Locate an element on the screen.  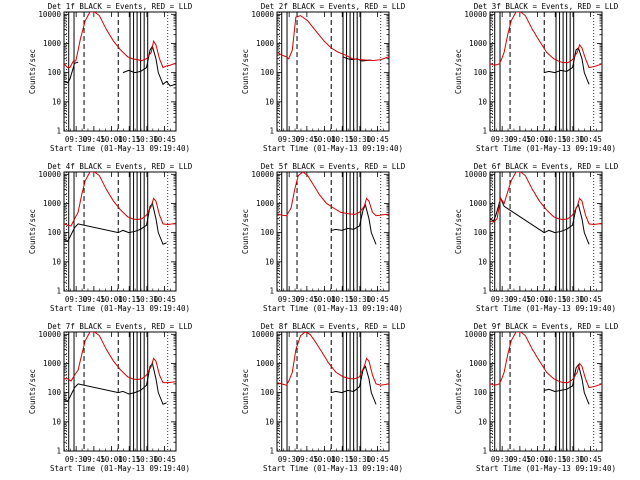
panel-title: Det 1f BLACK = Events, RED = LLD is located at coordinates (120, 6).